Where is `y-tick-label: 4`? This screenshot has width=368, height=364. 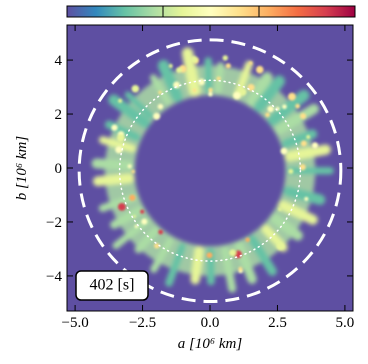 y-tick-label: 4 is located at coordinates (59, 61).